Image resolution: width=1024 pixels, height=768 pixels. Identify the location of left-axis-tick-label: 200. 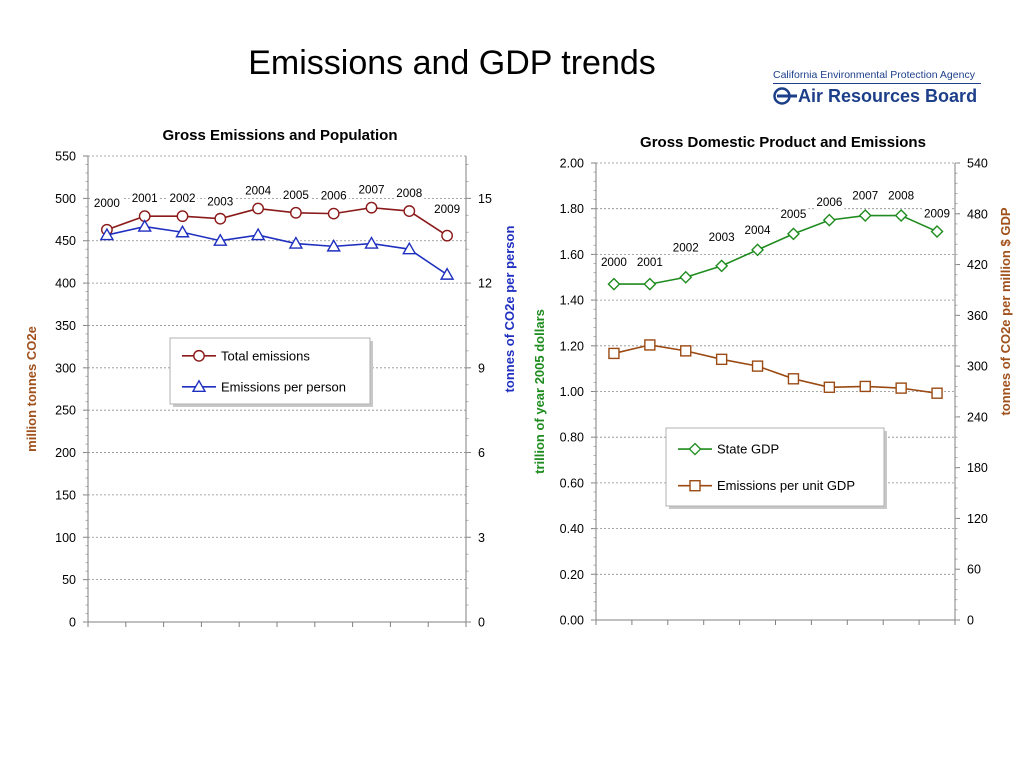
(65, 453).